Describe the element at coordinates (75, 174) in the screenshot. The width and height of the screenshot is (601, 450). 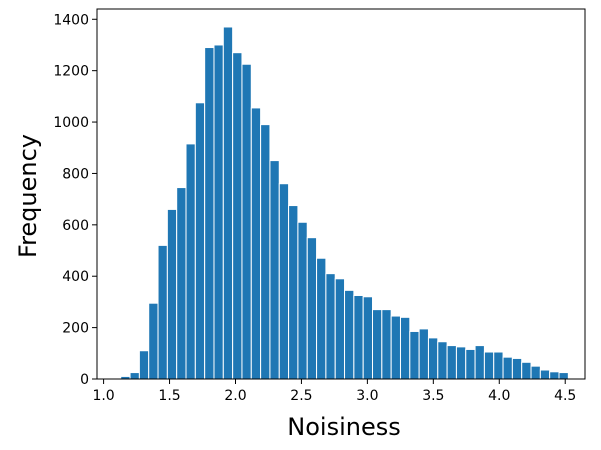
I see `y-tick-label: 800` at that location.